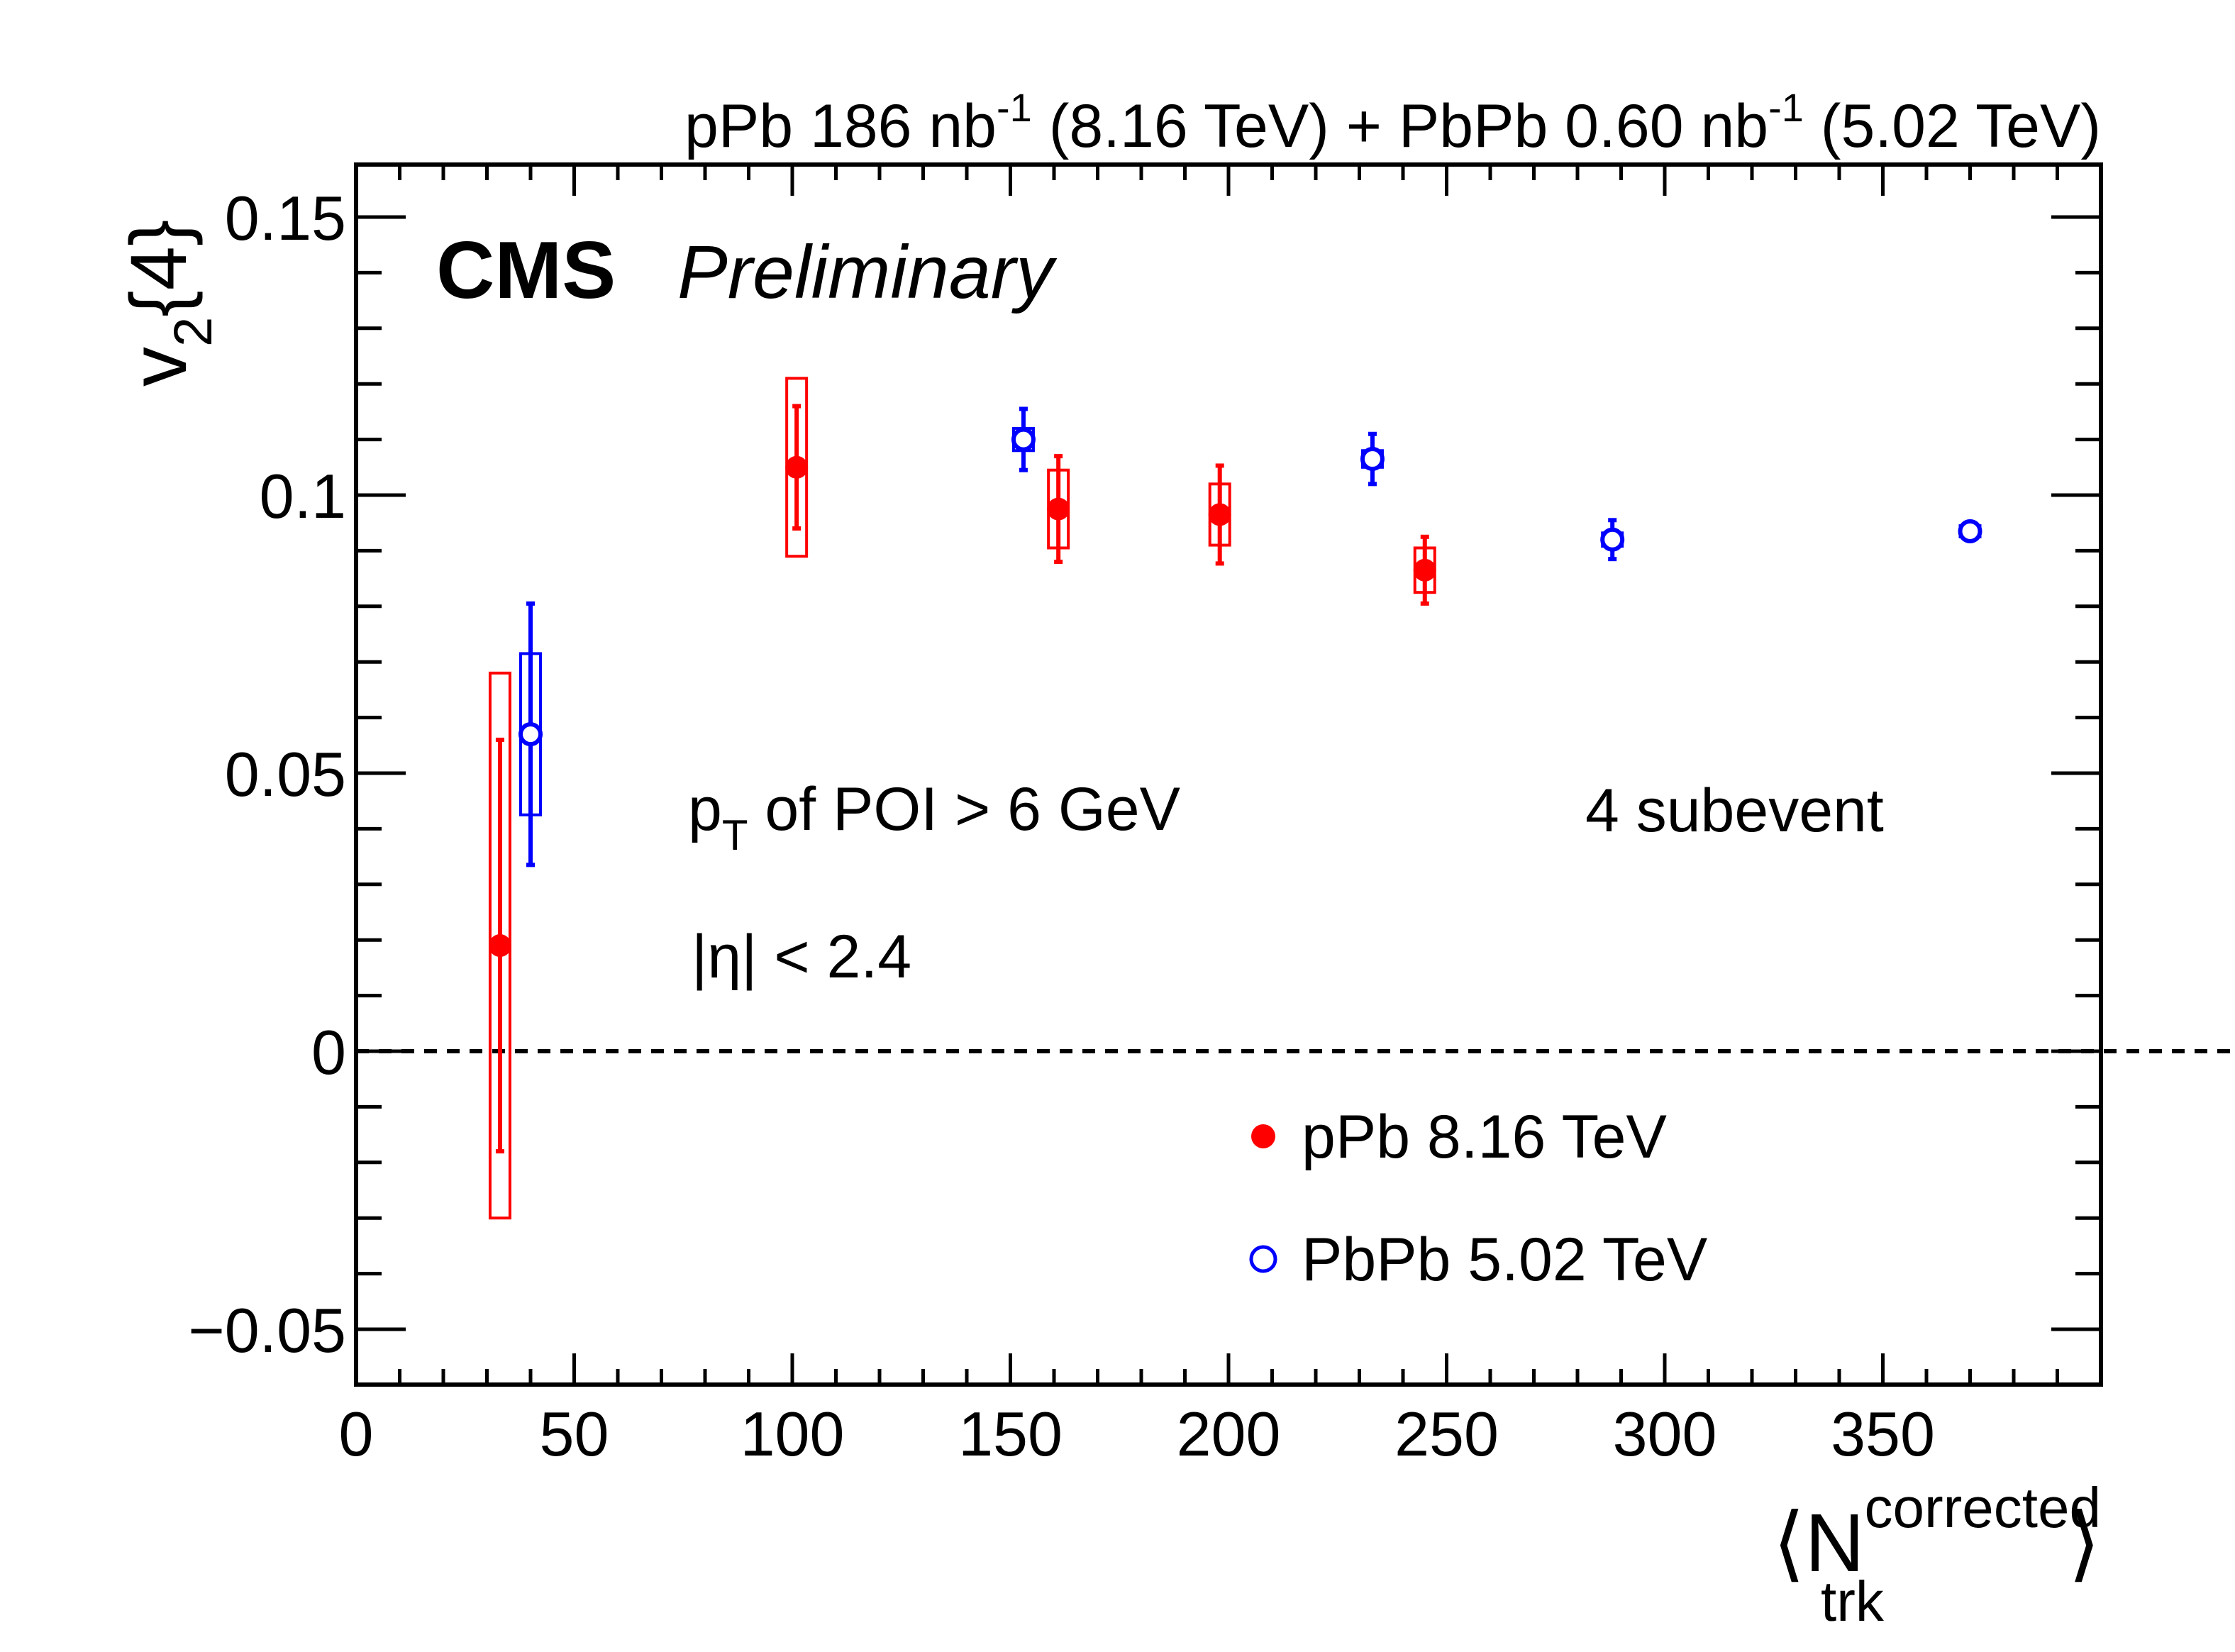 This screenshot has height=1652, width=2235. What do you see at coordinates (1734, 811) in the screenshot?
I see `subevent-annotation: 4 subevent` at bounding box center [1734, 811].